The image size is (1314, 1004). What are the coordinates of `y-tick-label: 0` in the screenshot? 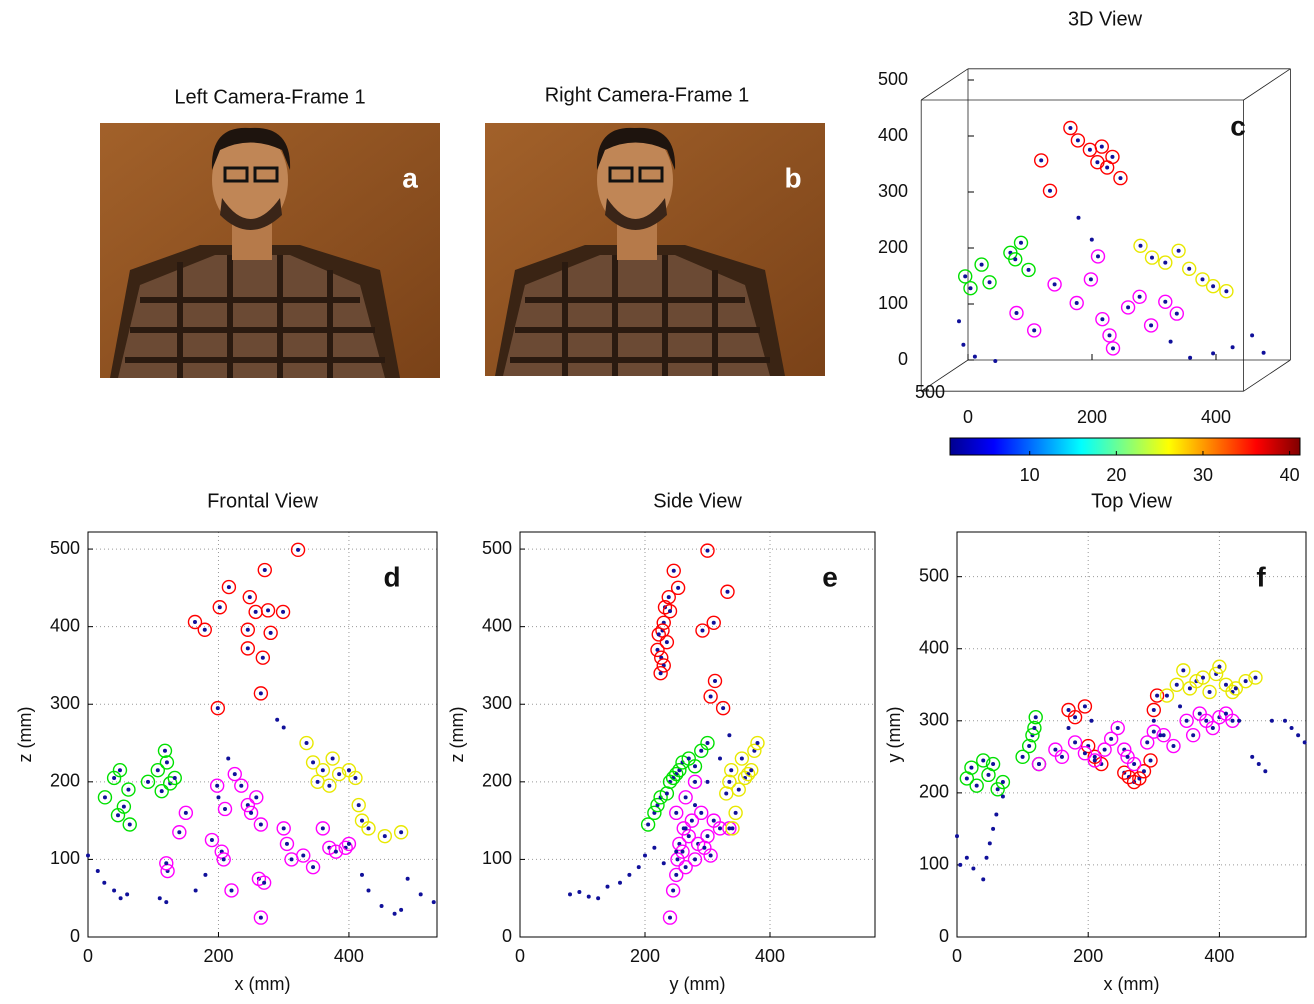 It's located at (507, 936).